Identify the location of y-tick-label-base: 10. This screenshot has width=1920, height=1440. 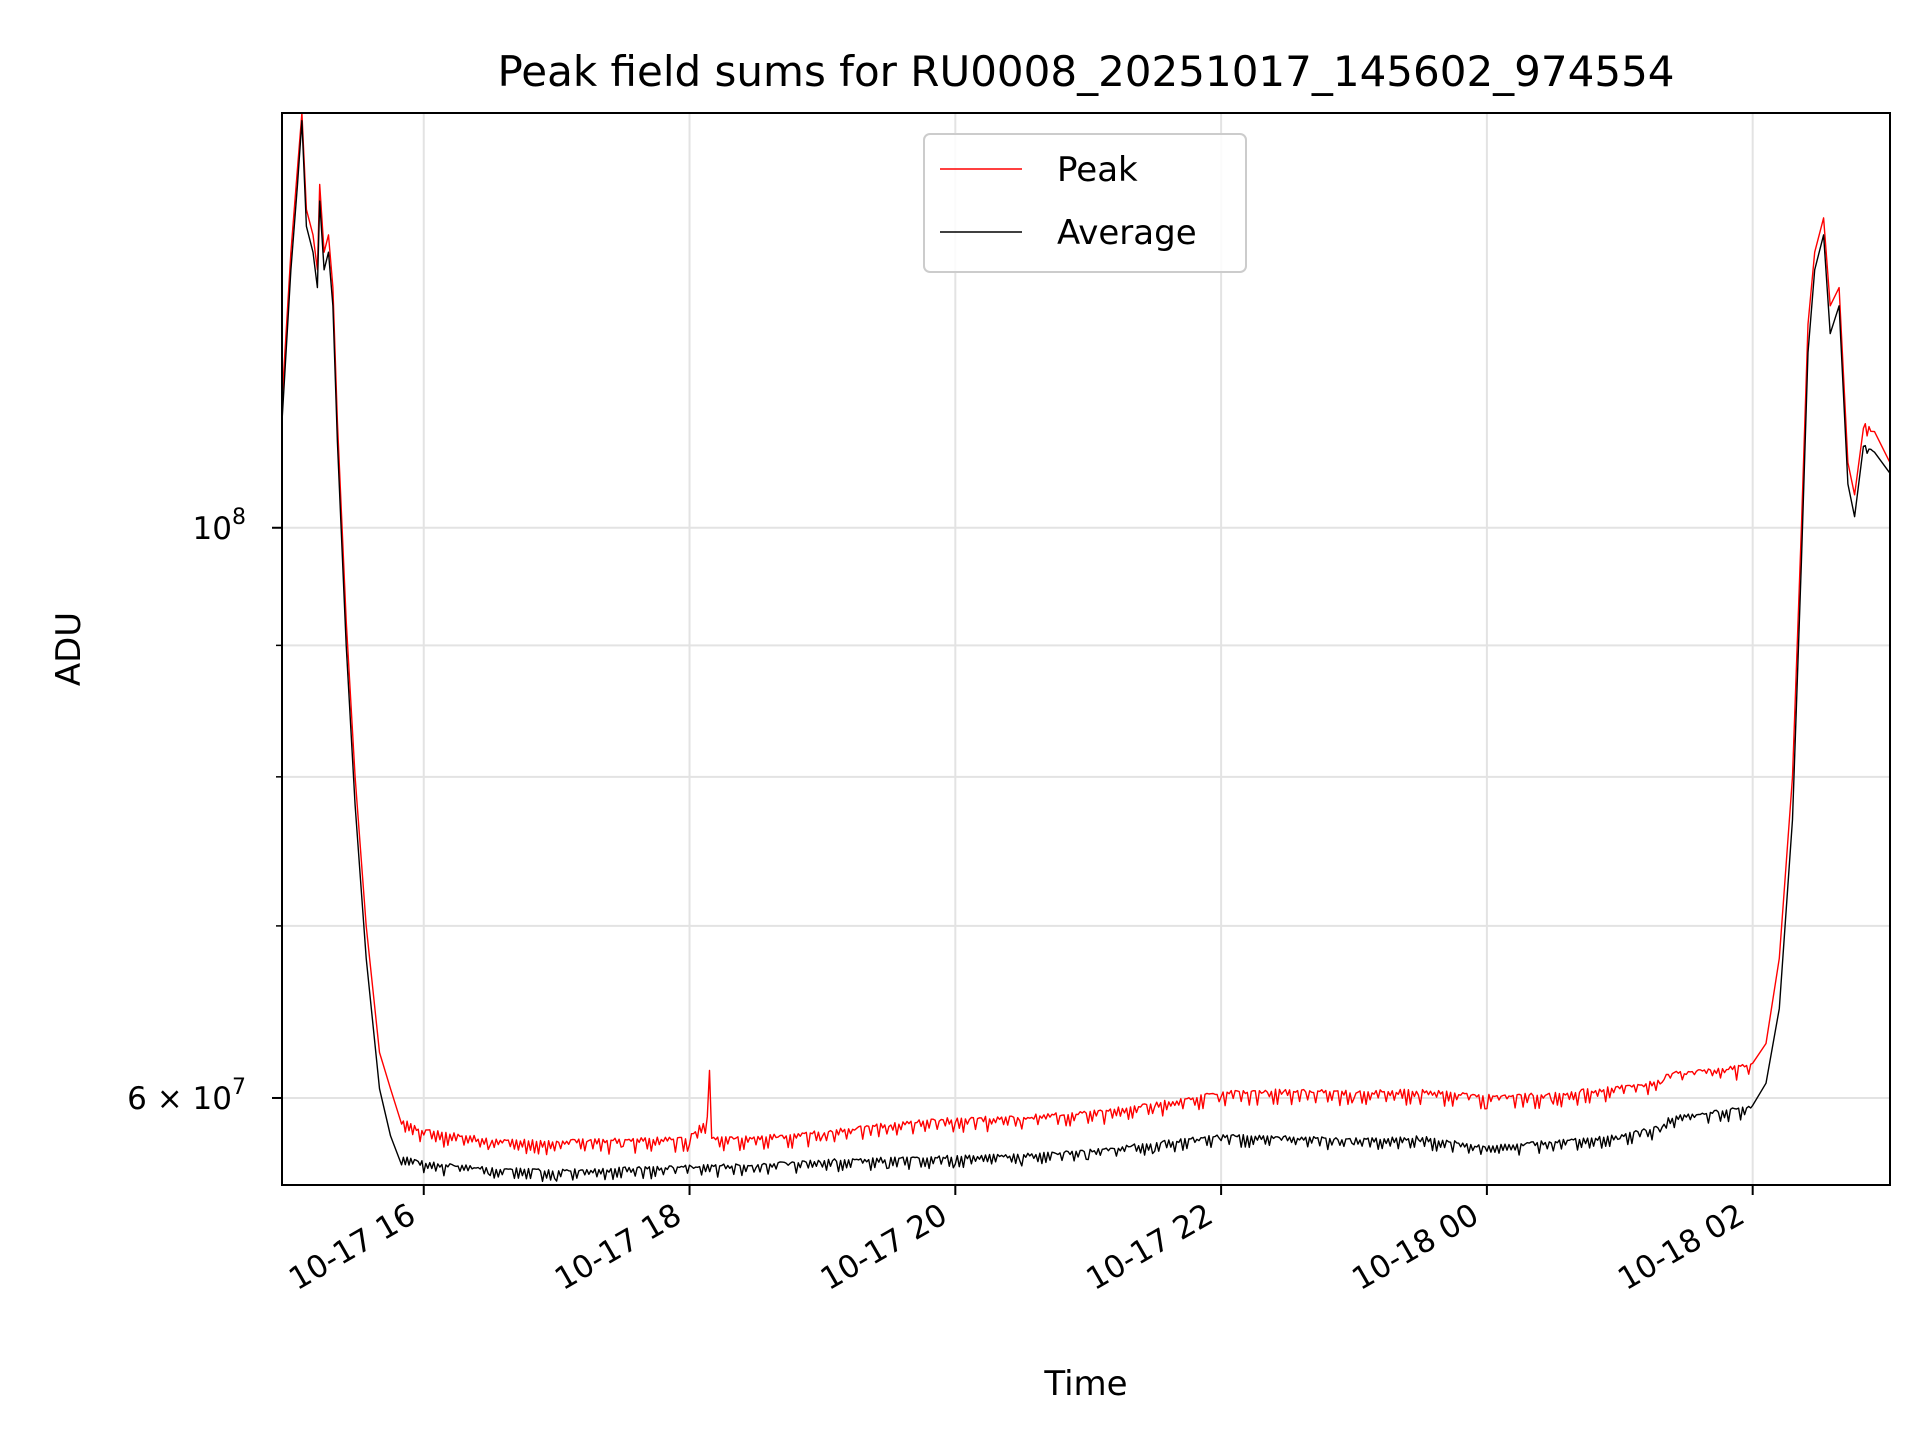
(212, 529).